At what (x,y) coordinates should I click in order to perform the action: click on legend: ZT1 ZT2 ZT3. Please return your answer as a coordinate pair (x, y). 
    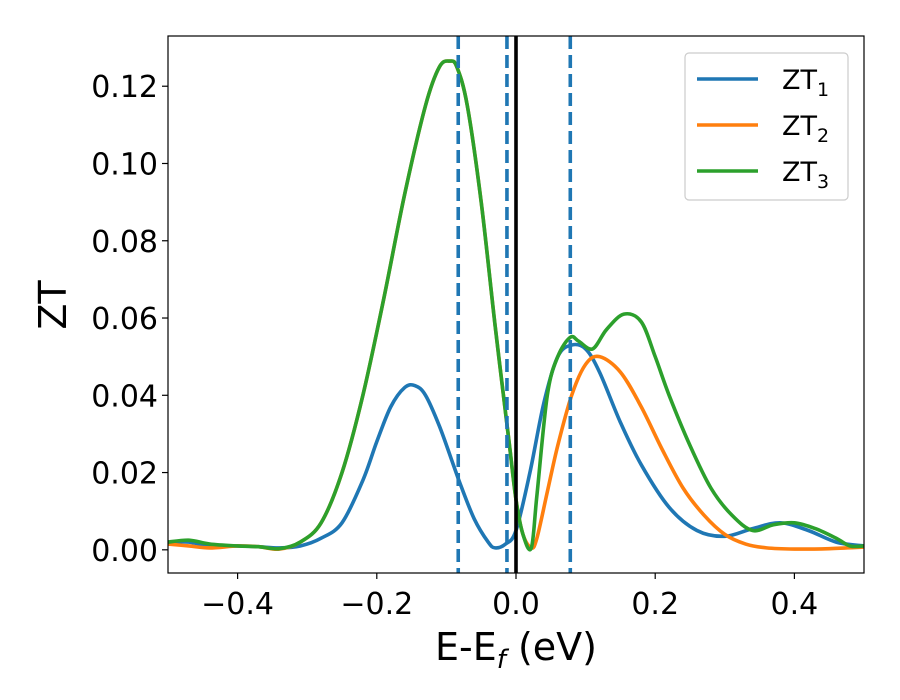
    Looking at the image, I should click on (766, 126).